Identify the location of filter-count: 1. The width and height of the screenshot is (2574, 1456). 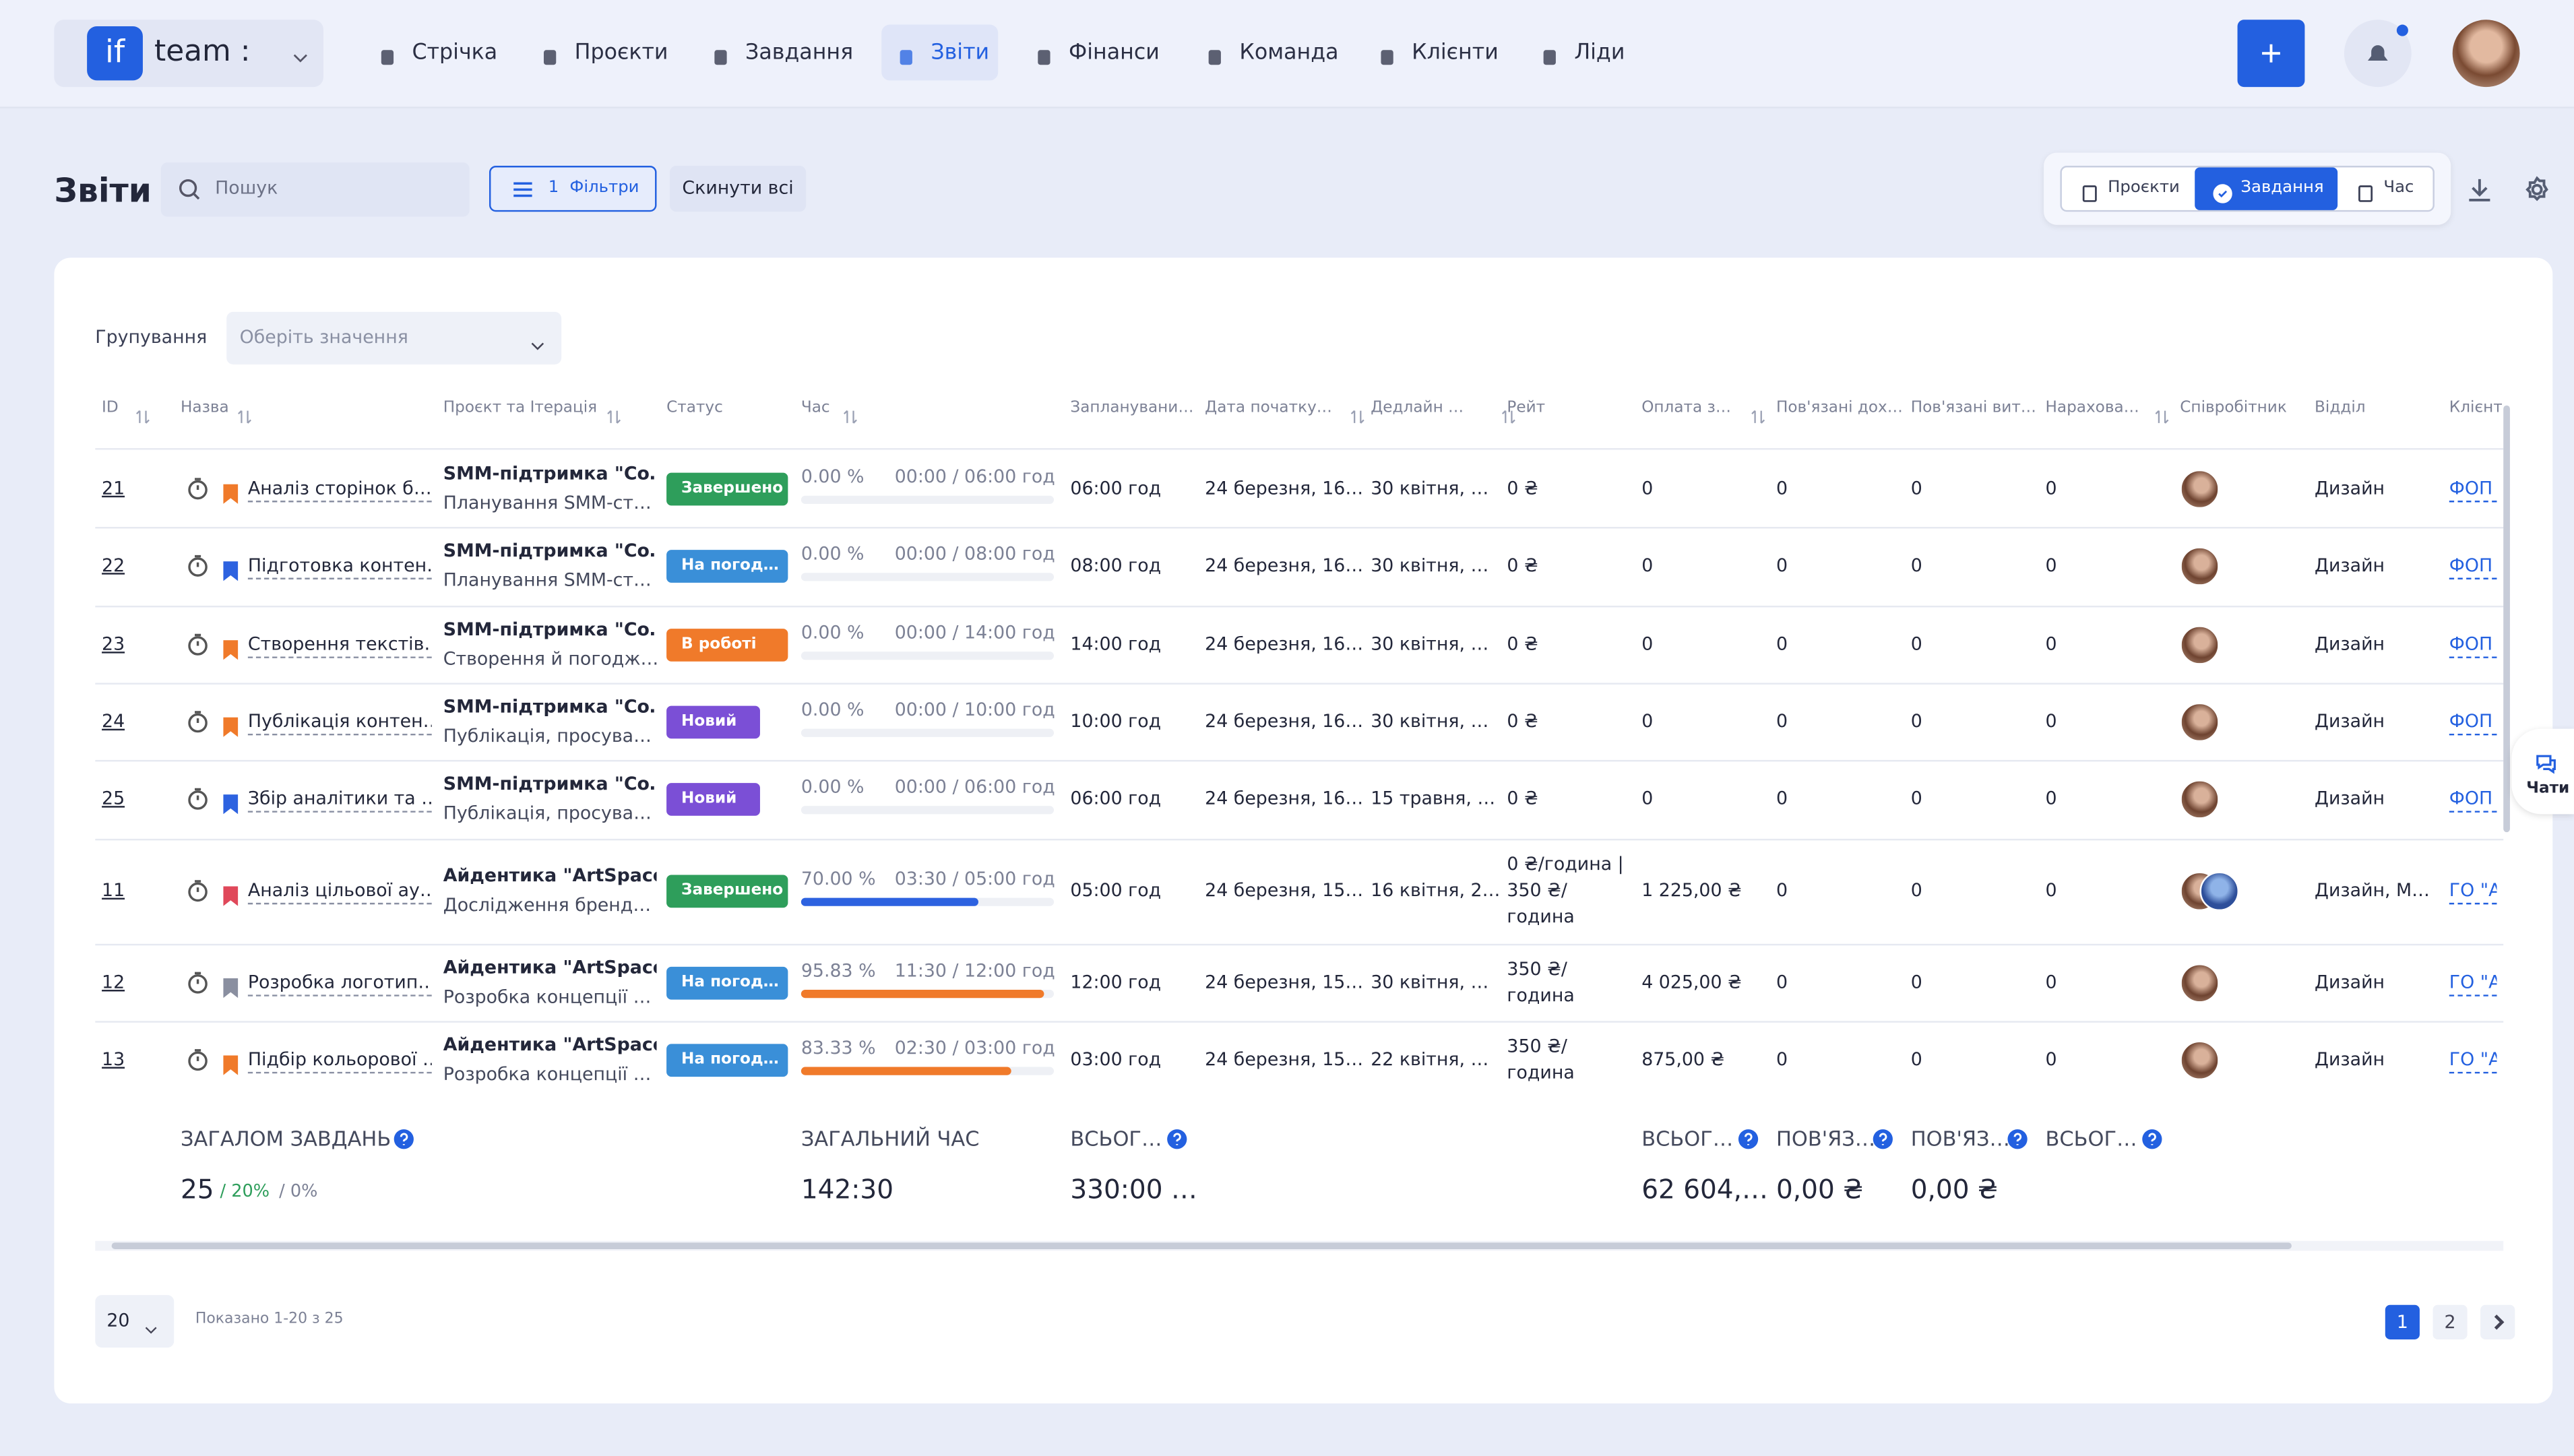
(553, 188).